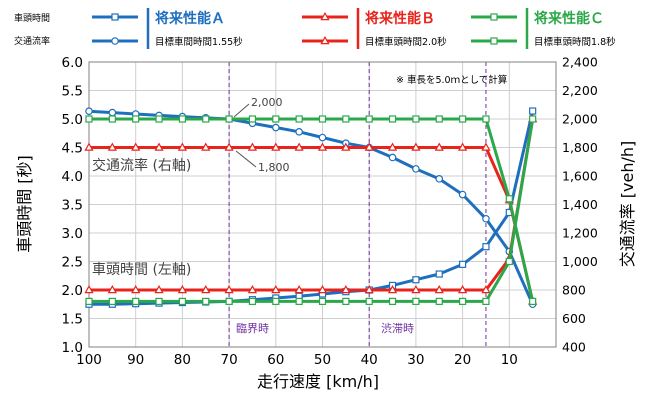 The image size is (647, 399). Describe the element at coordinates (32, 18) in the screenshot. I see `legend-marker-label-headway: 車頭時間` at that location.